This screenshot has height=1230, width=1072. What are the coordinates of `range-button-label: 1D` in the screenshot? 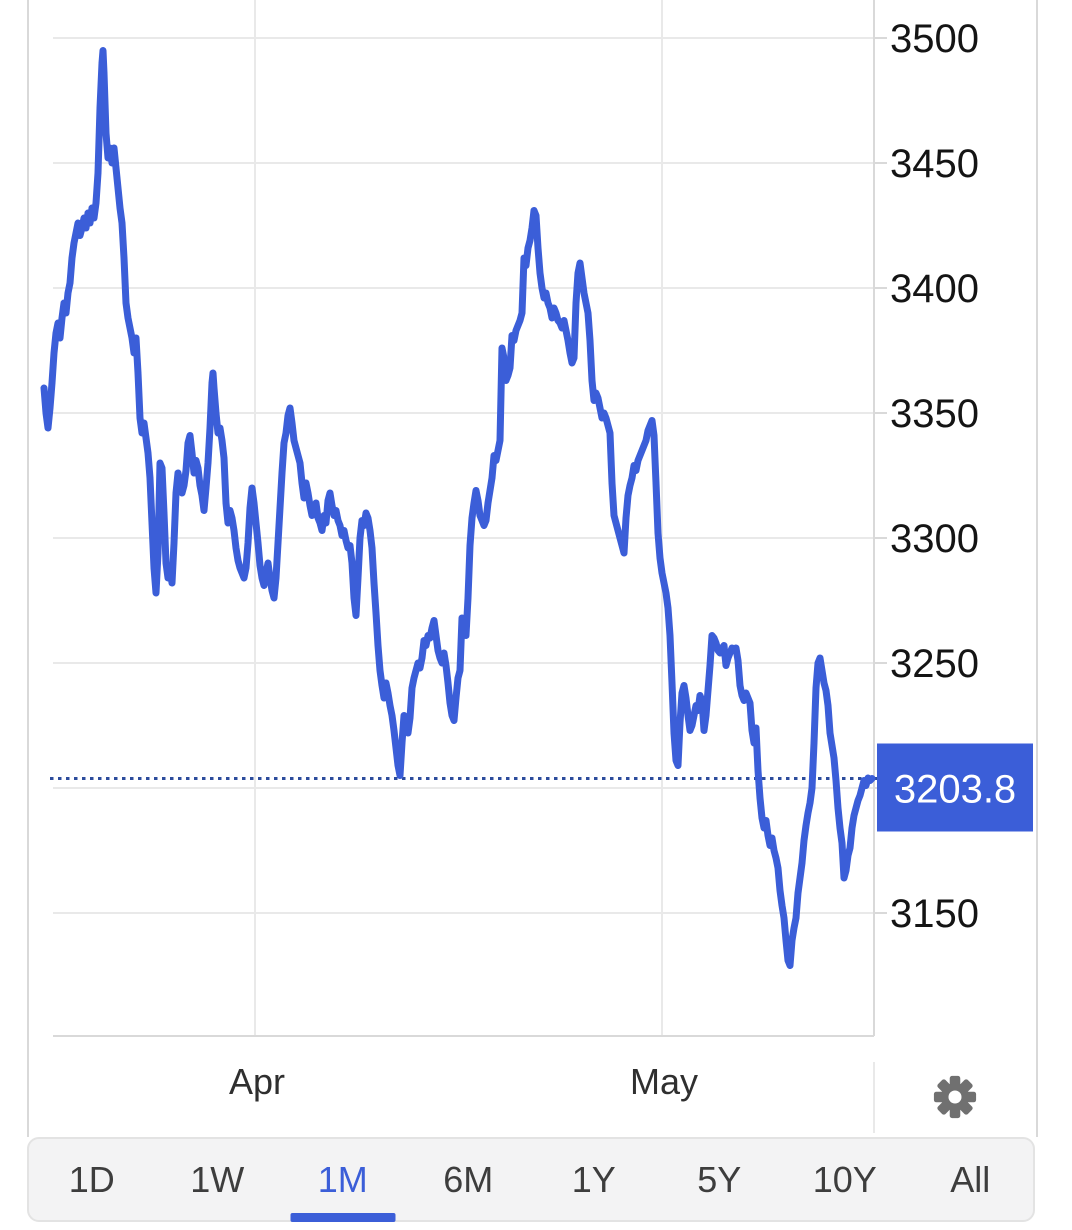 It's located at (91, 1179).